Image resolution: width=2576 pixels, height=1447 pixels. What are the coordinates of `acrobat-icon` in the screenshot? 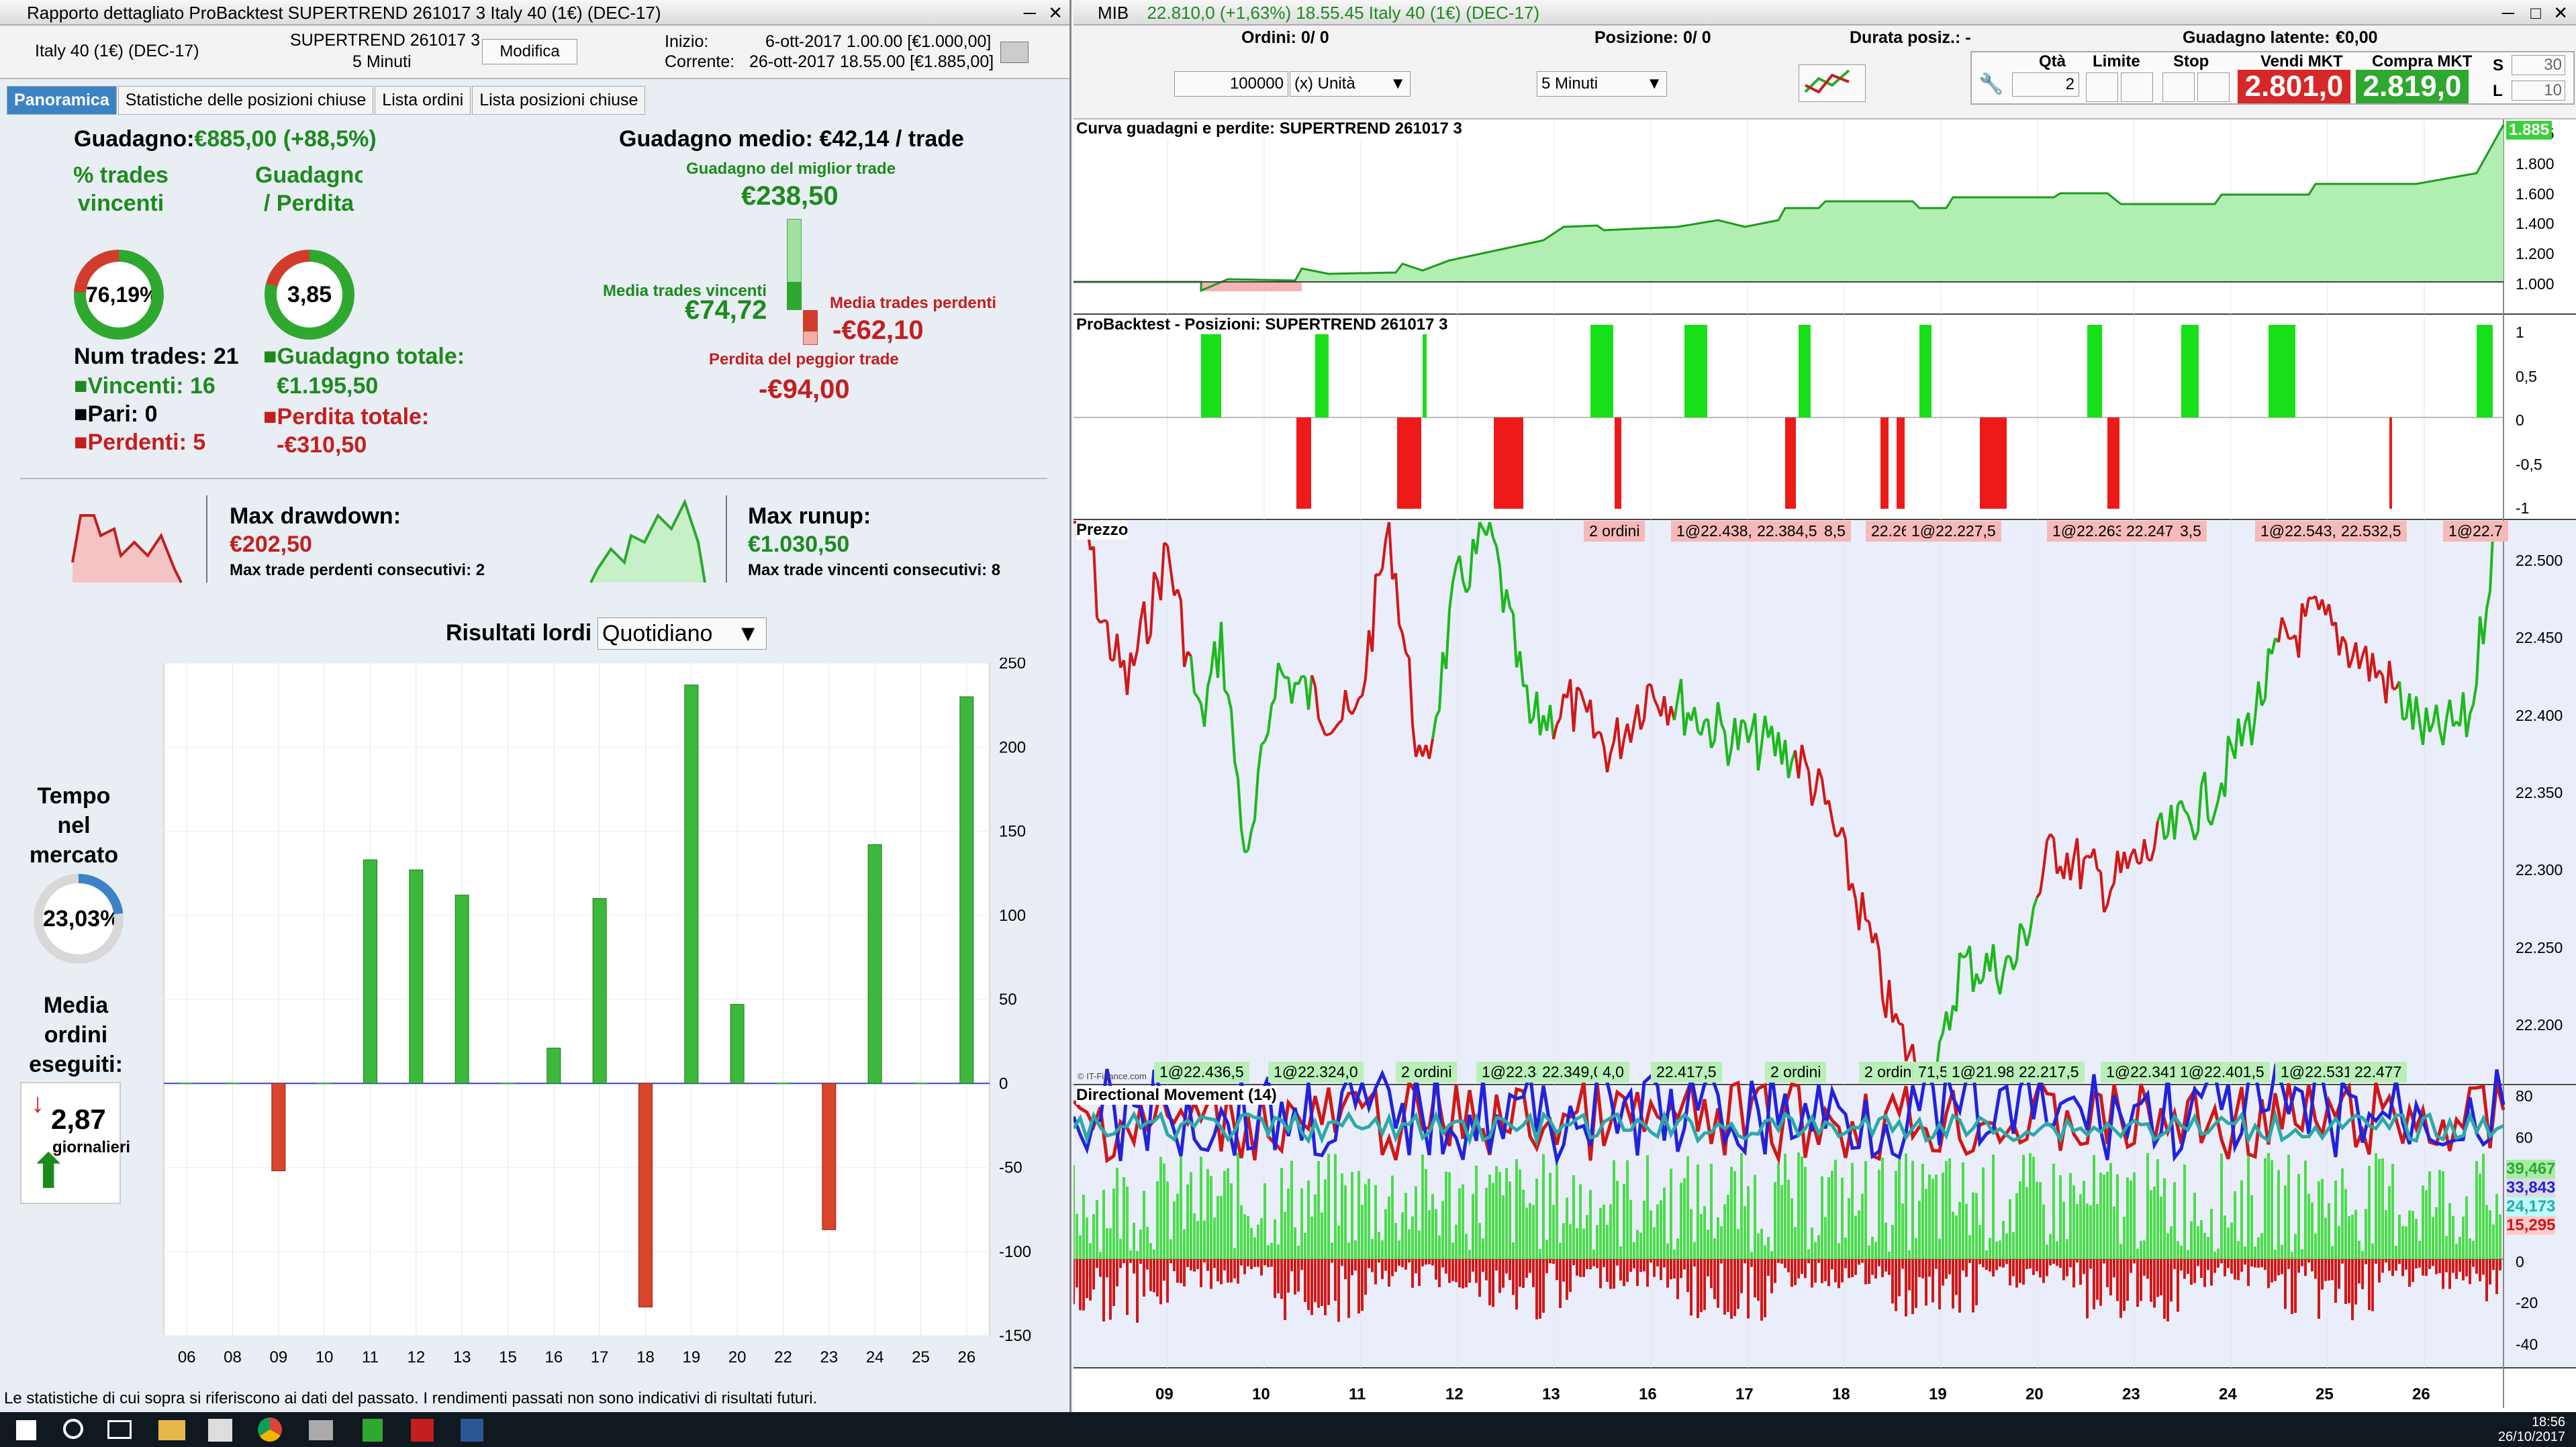 It's located at (423, 1430).